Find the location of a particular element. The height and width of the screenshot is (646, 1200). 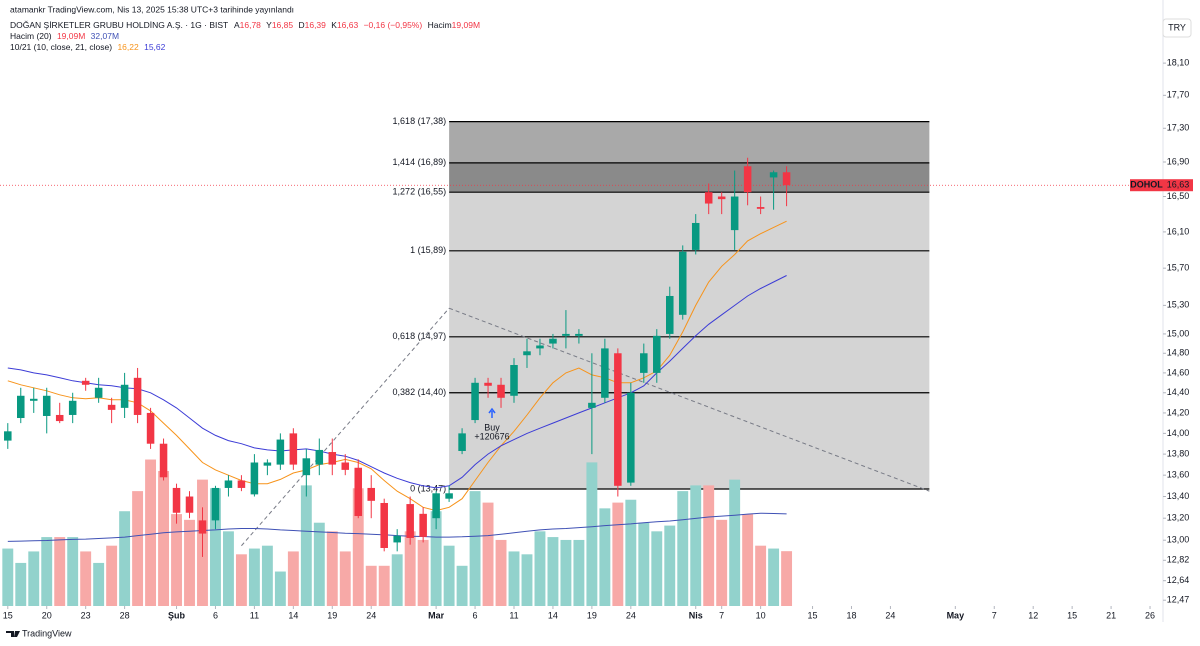

x-tick-label: 14 is located at coordinates (293, 615).